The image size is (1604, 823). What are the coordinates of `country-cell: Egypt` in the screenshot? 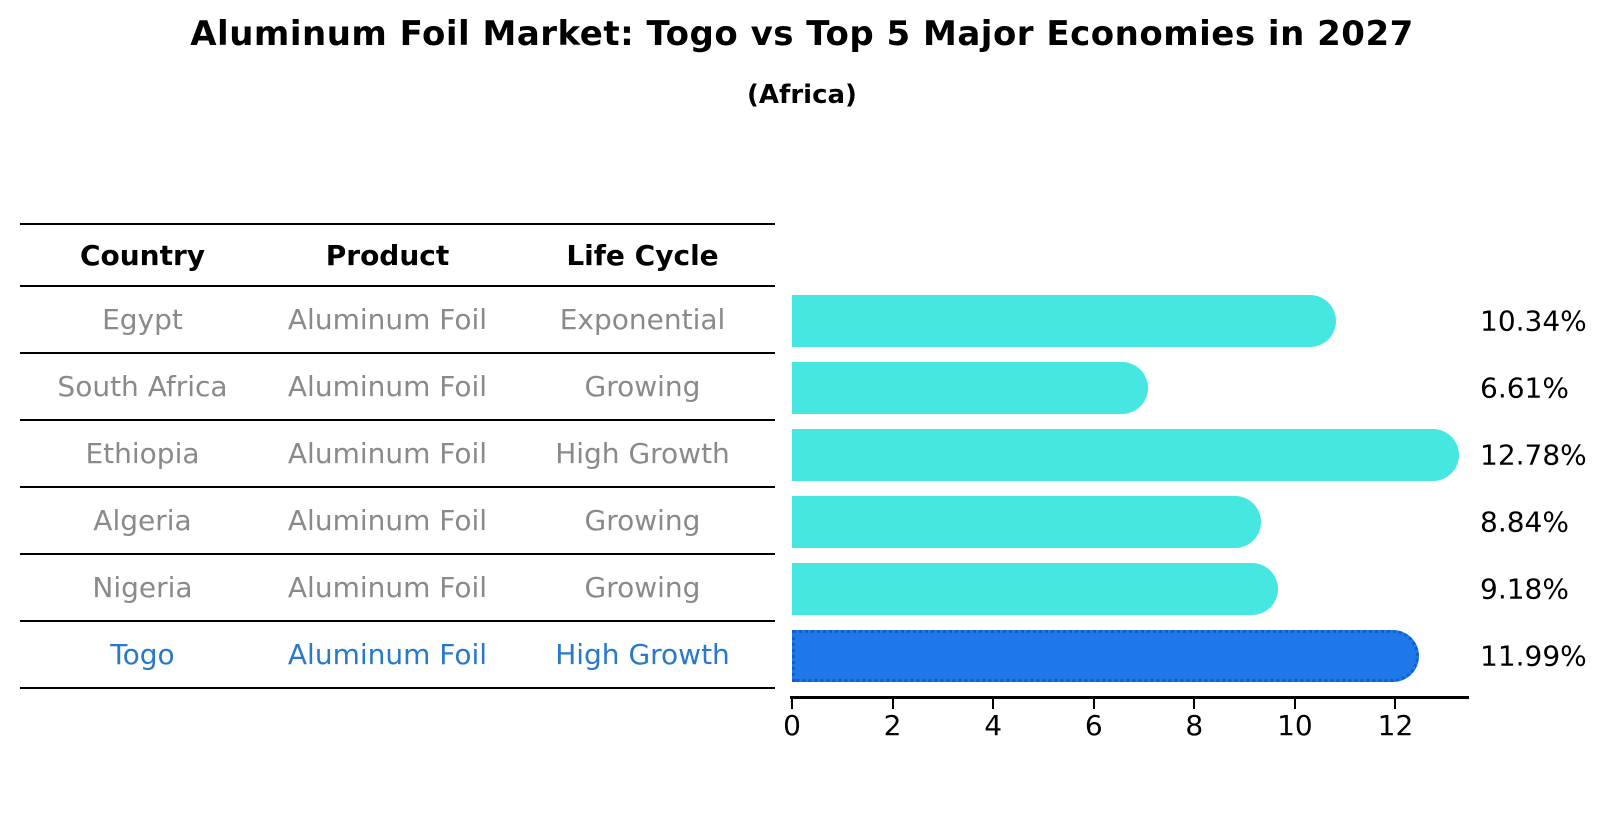 It's located at (142, 319).